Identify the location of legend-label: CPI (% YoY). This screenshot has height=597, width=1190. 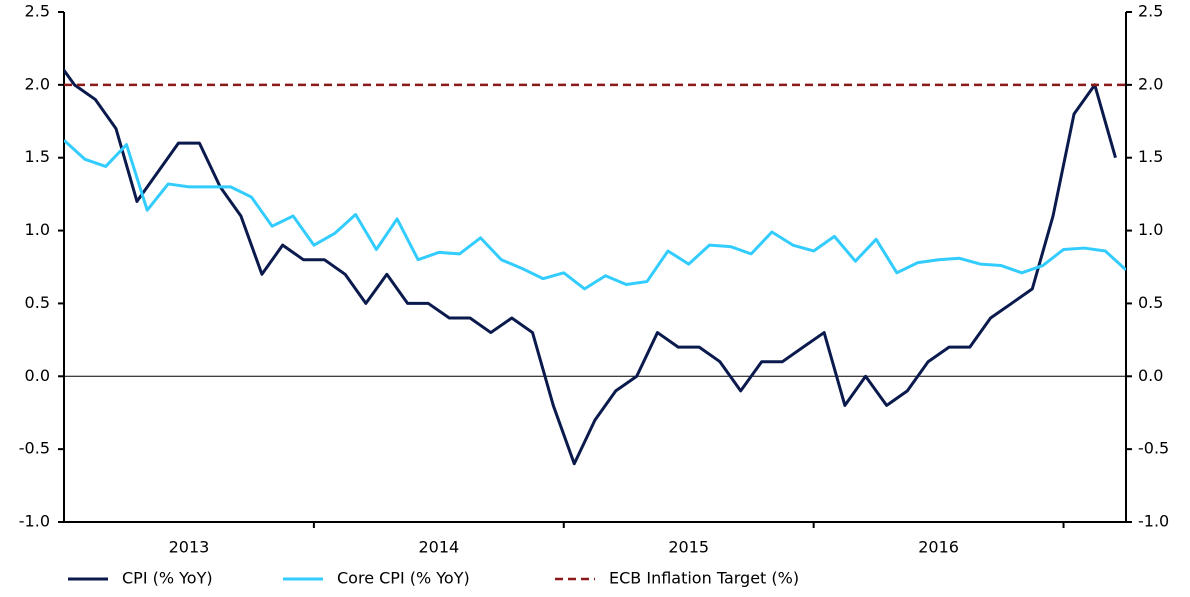
(167, 578).